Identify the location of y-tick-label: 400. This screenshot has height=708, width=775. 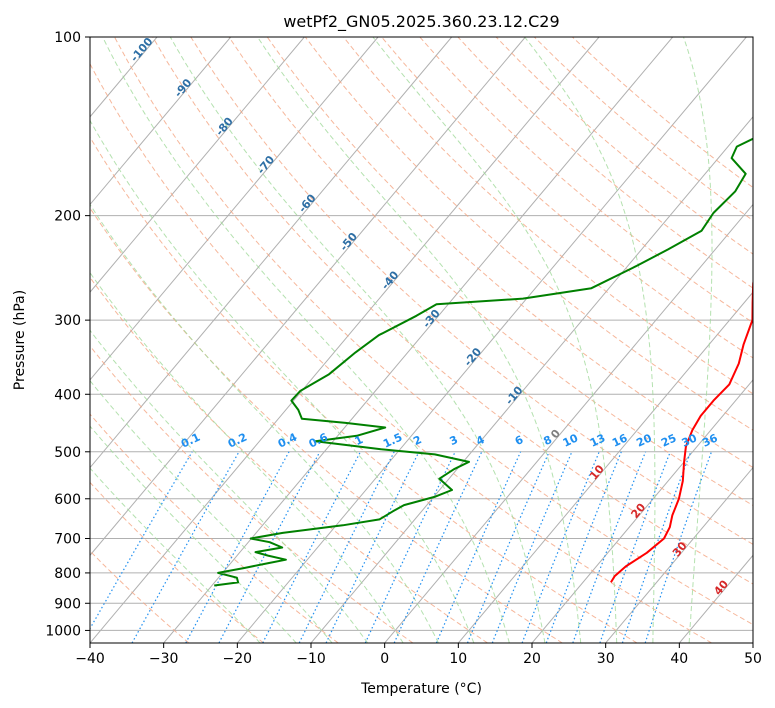
(67, 395).